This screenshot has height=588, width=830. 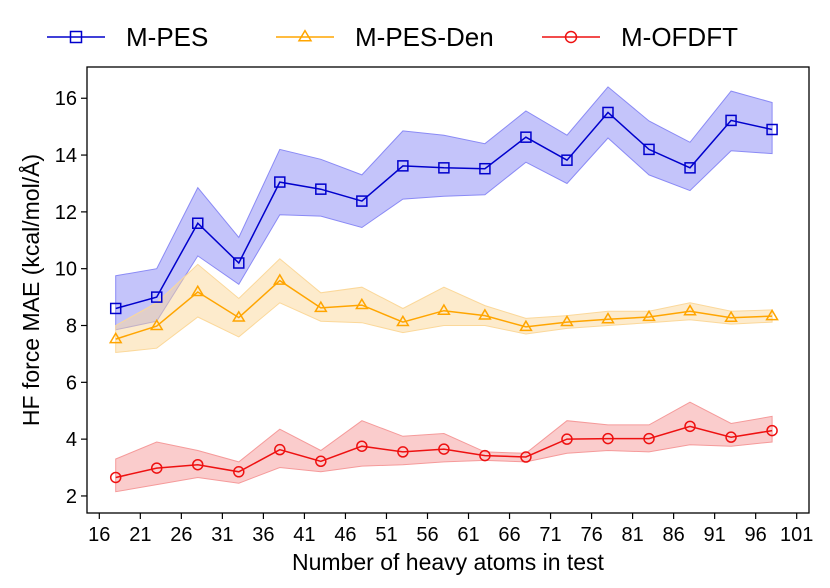 I want to click on x-tick-label: 16, so click(x=99, y=535).